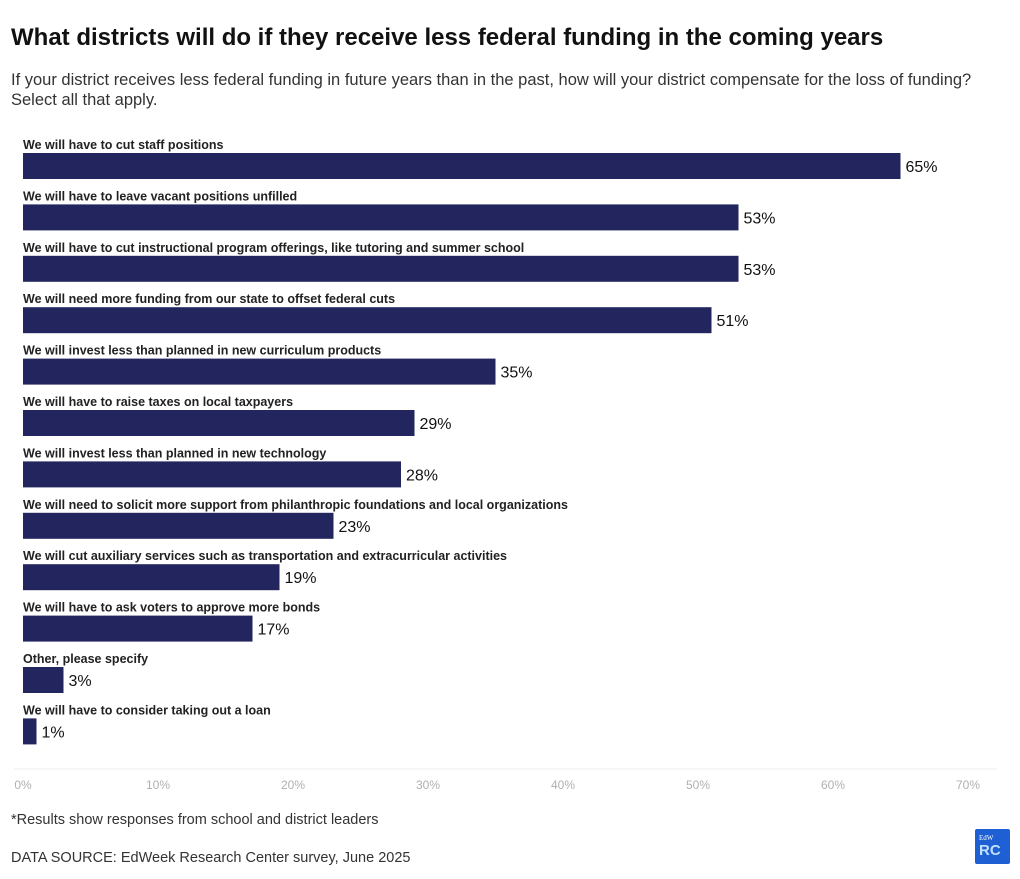 The width and height of the screenshot is (1020, 879). I want to click on bar-value-label: 1%, so click(53, 732).